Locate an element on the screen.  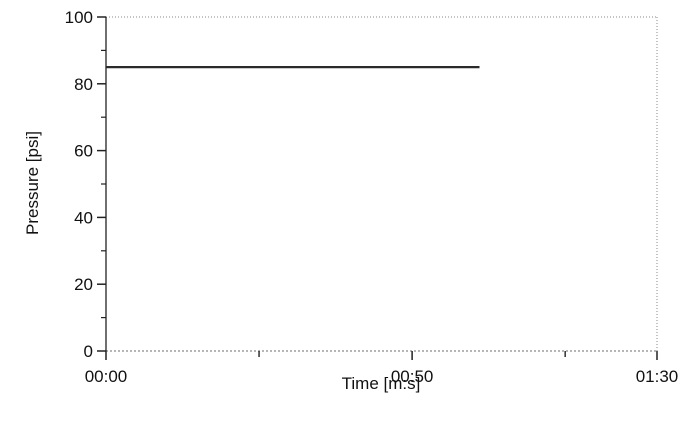
x-axis-title: Time [m:s] is located at coordinates (381, 383).